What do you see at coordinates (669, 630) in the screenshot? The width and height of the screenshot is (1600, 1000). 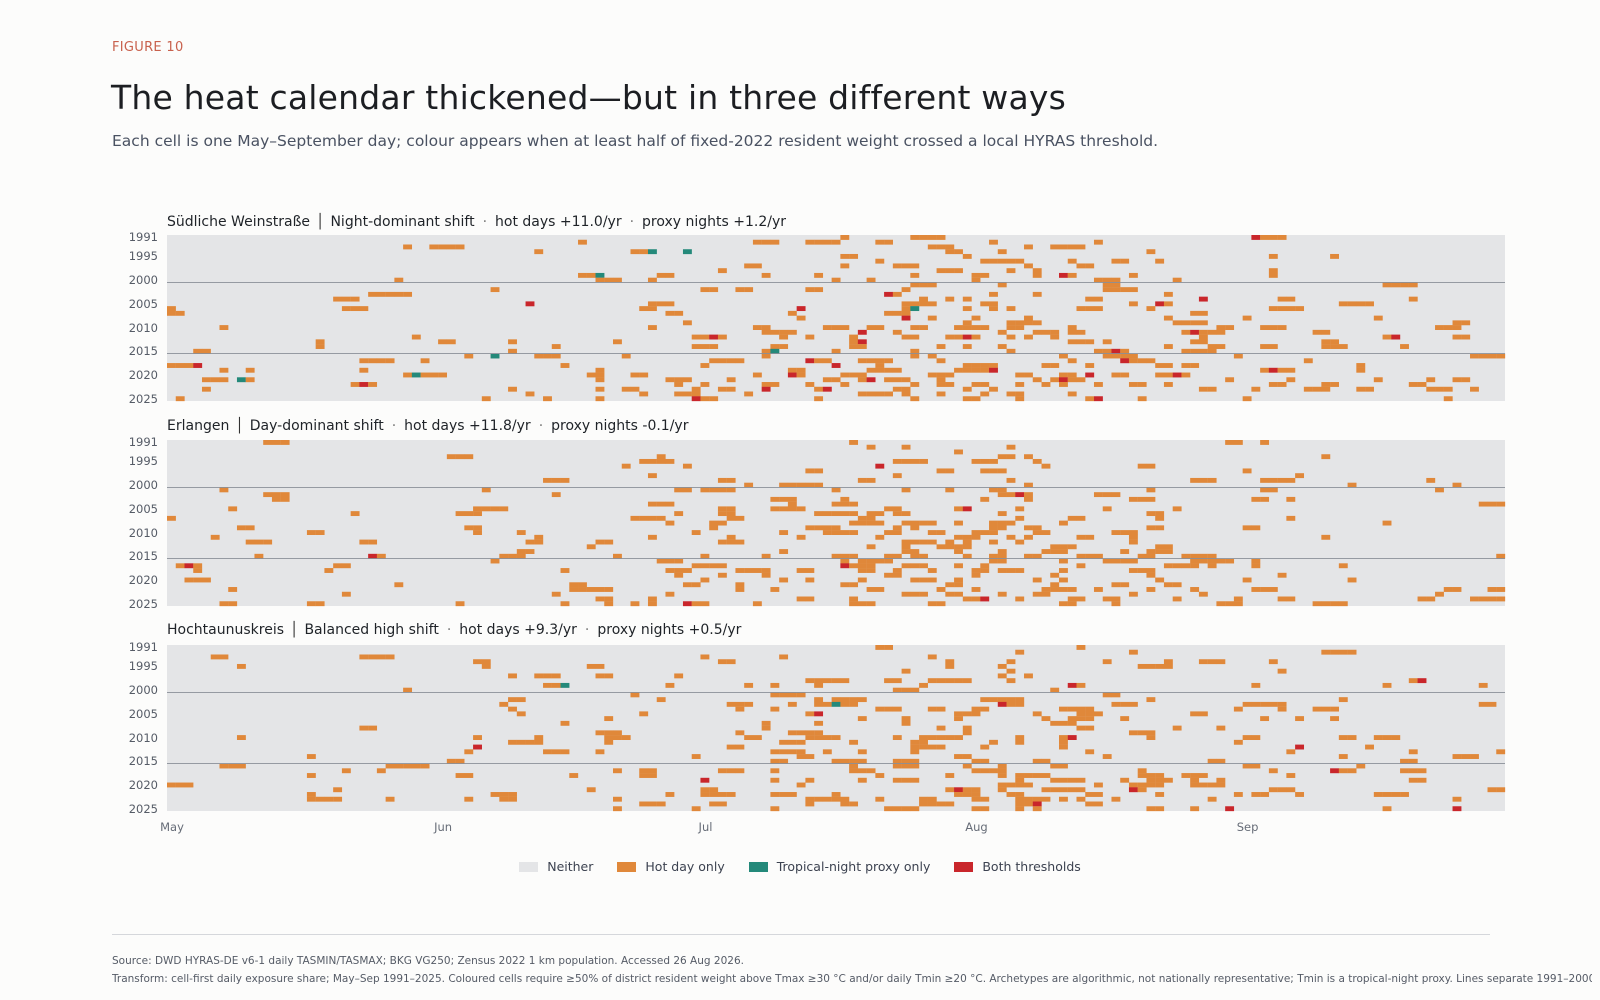 I see `panel-proxy-nights: proxy nights +0.5/yr` at bounding box center [669, 630].